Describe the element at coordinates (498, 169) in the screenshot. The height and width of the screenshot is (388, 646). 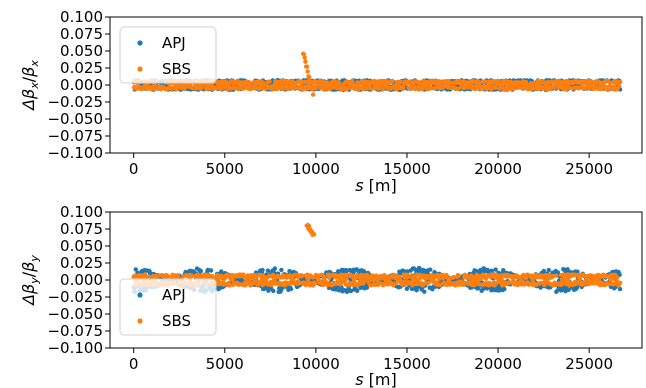
I see `x-tick-label: 20000` at that location.